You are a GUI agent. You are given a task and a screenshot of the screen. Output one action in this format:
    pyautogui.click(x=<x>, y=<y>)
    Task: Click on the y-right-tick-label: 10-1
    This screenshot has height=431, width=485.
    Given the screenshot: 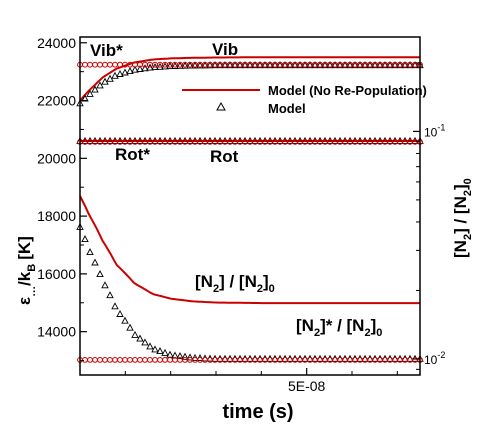 What is the action you would take?
    pyautogui.click(x=434, y=130)
    